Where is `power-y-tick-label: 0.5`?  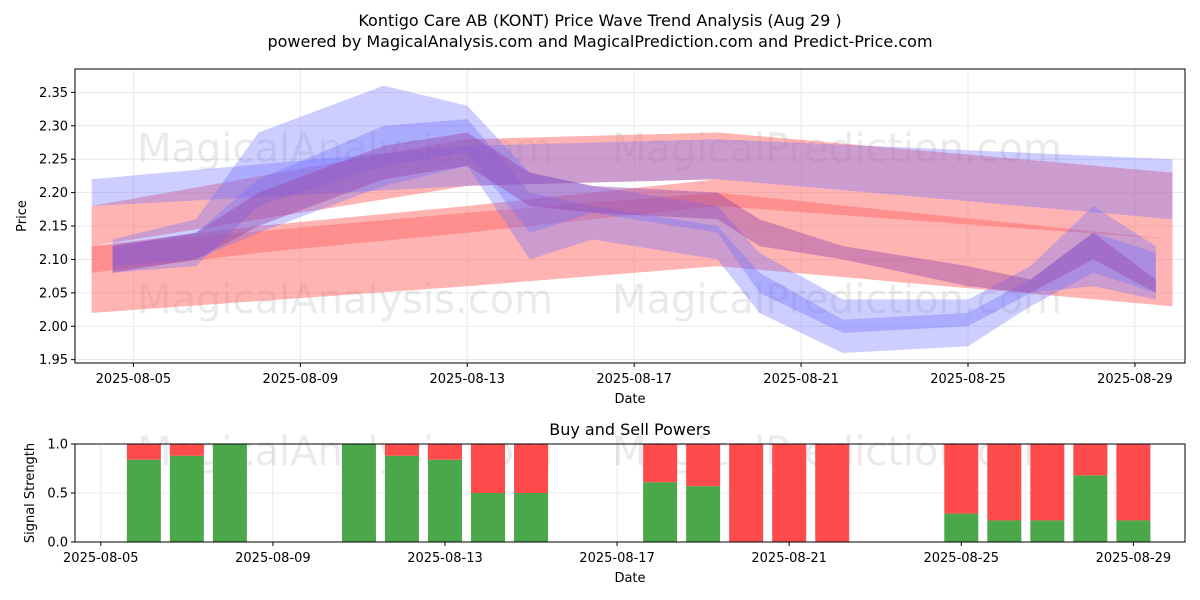
power-y-tick-label: 0.5 is located at coordinates (57, 494).